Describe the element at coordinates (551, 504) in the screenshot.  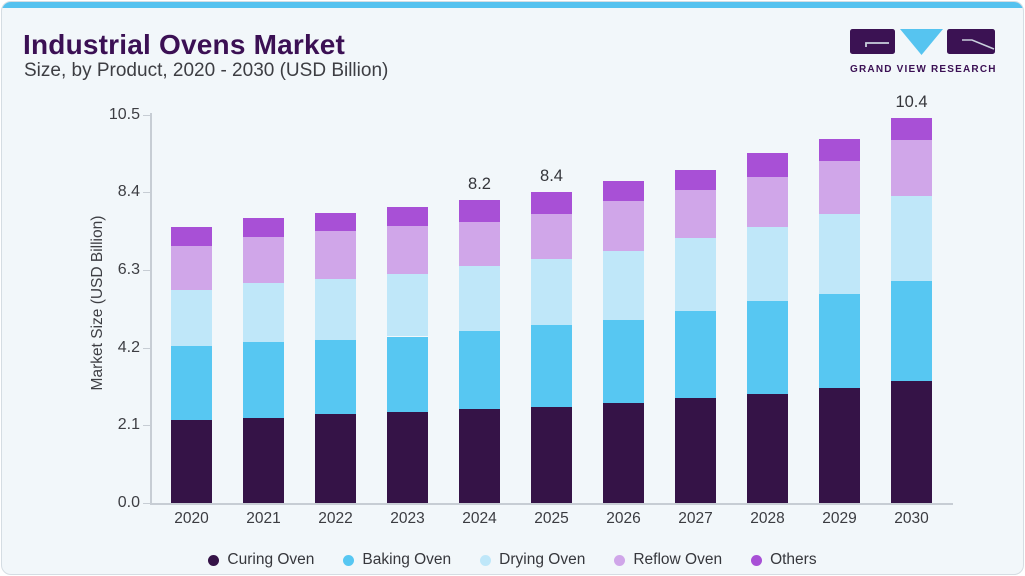
I see `x-axis-line` at that location.